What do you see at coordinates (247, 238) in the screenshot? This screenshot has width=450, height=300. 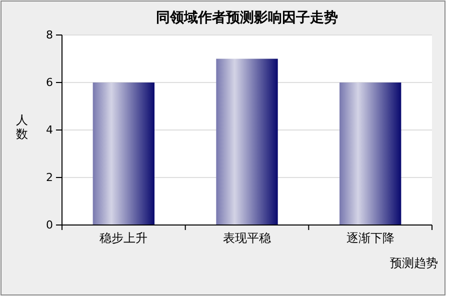 I see `x-tick-label: 表现平稳` at bounding box center [247, 238].